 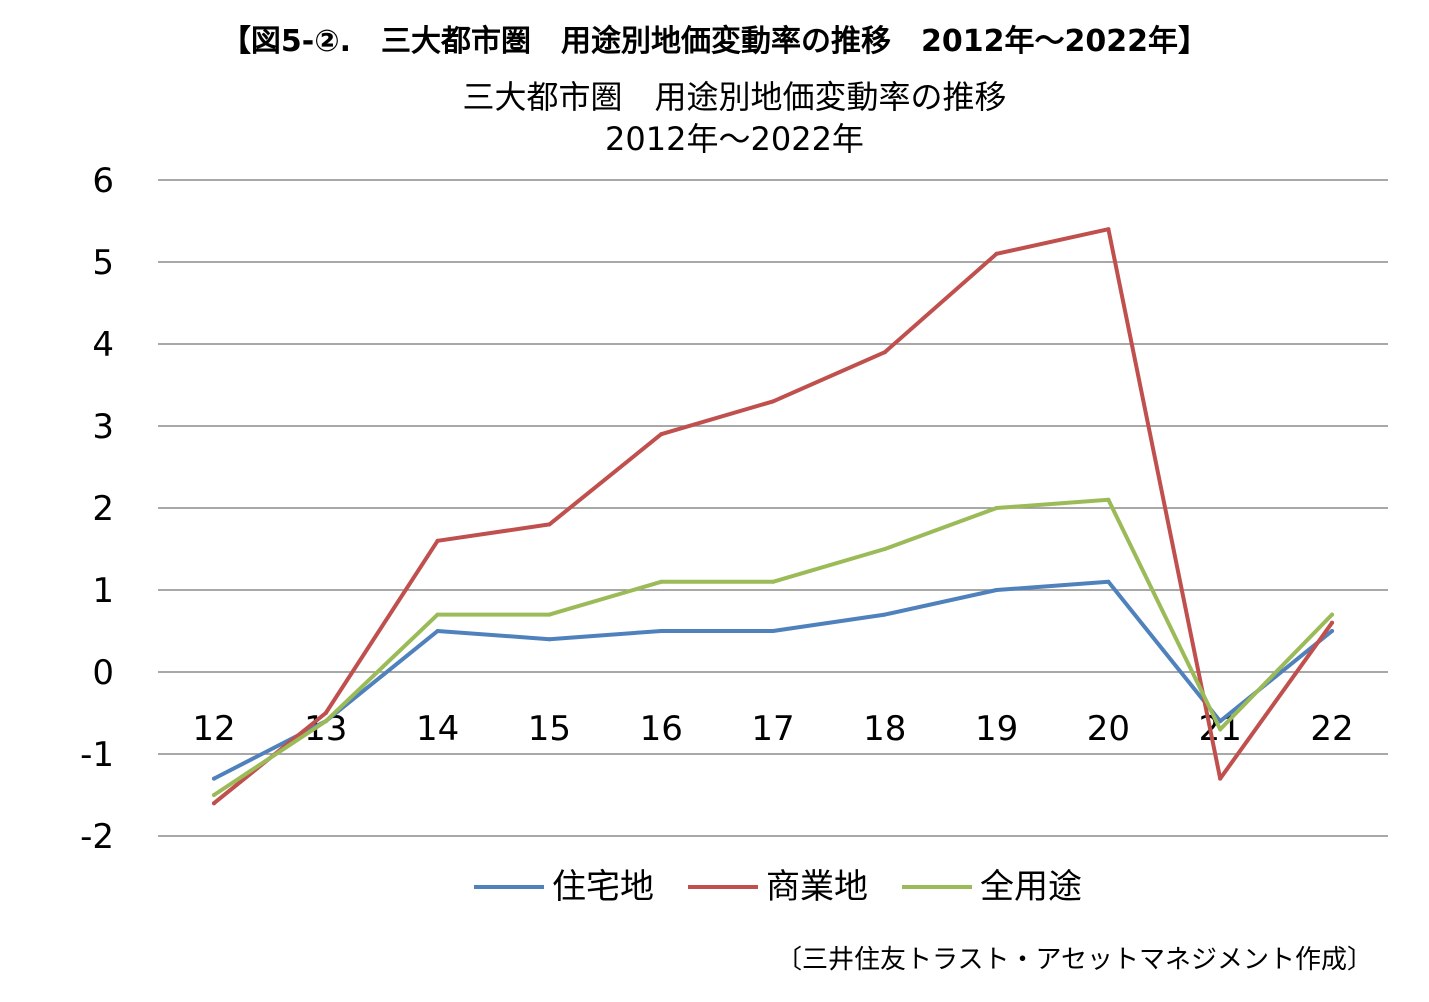 I want to click on x-tick-label: 17, so click(x=772, y=729).